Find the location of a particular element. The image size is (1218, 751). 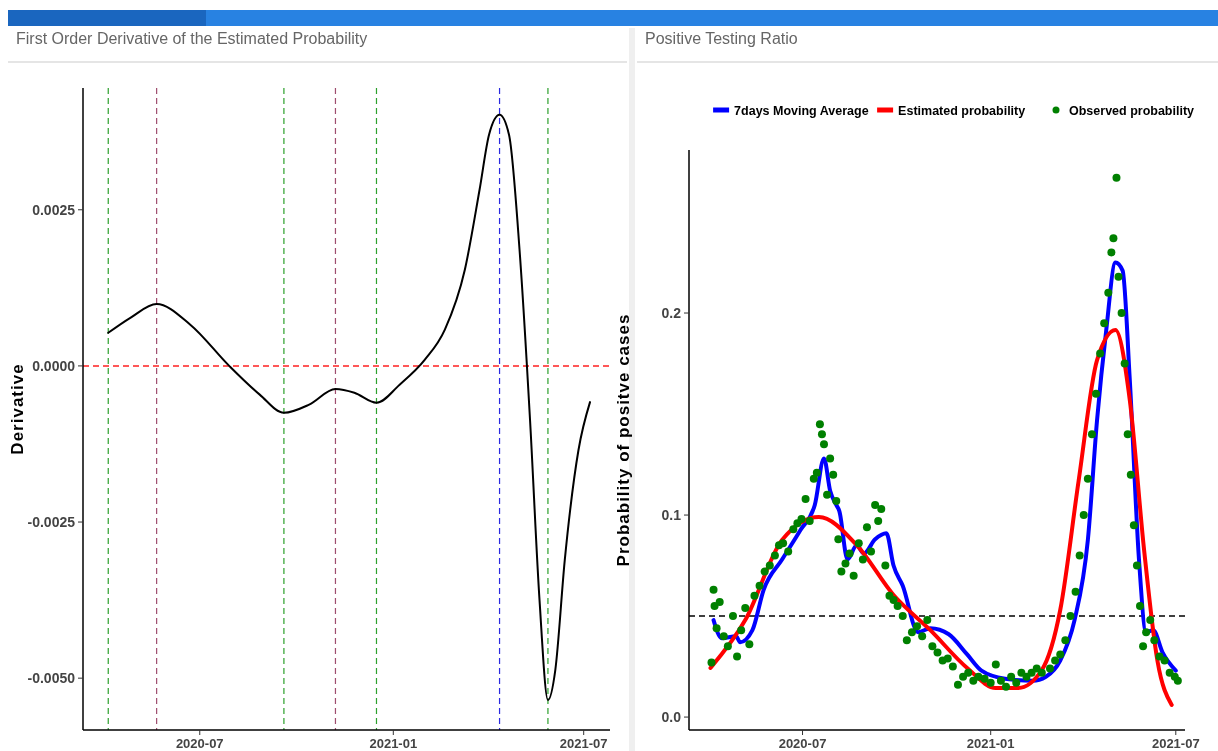

legend-label: Estimated probability is located at coordinates (962, 111).